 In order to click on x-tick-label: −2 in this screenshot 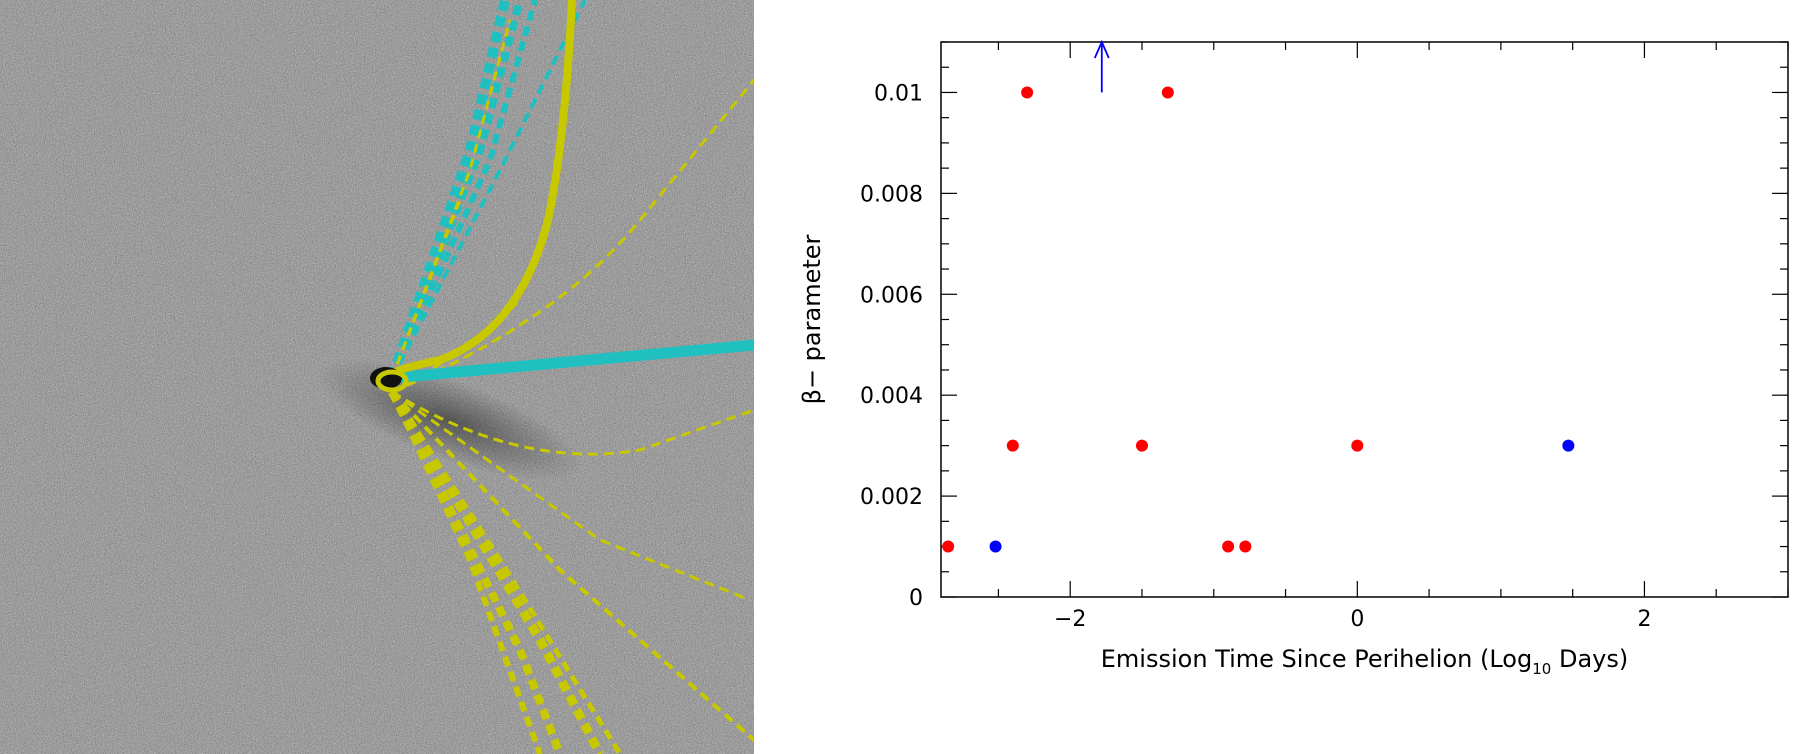, I will do `click(1070, 619)`.